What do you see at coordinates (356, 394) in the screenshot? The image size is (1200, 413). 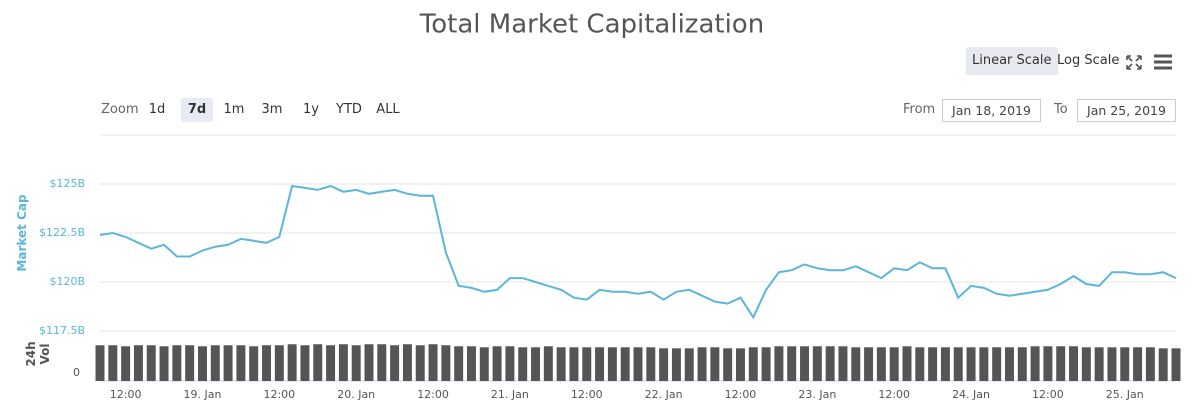 I see `x-tick-label: 20. Jan` at bounding box center [356, 394].